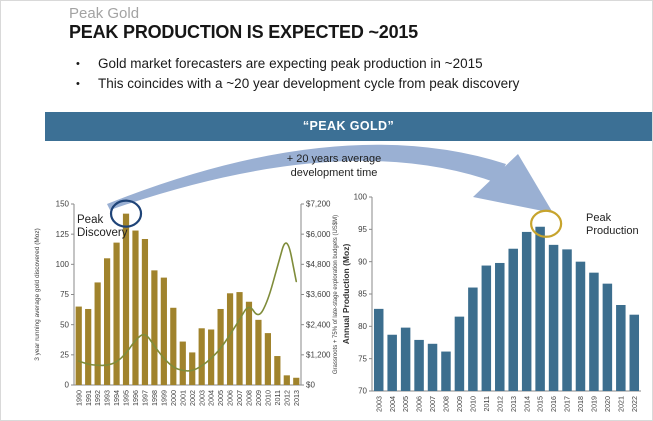 This screenshot has height=421, width=653. I want to click on svg-text: 50, so click(64, 324).